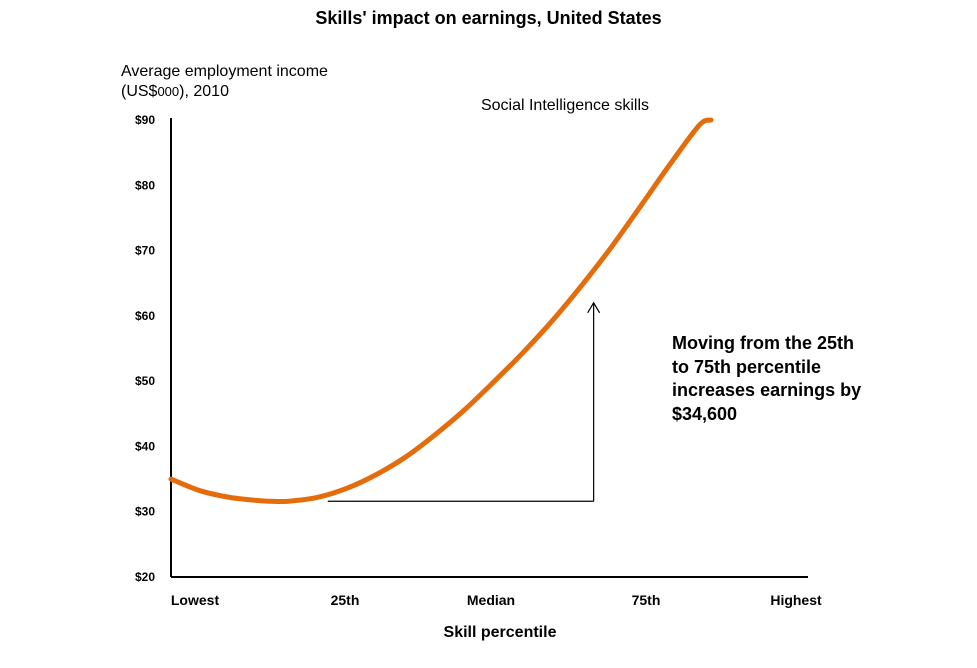  I want to click on y-tick-label: $30, so click(145, 512).